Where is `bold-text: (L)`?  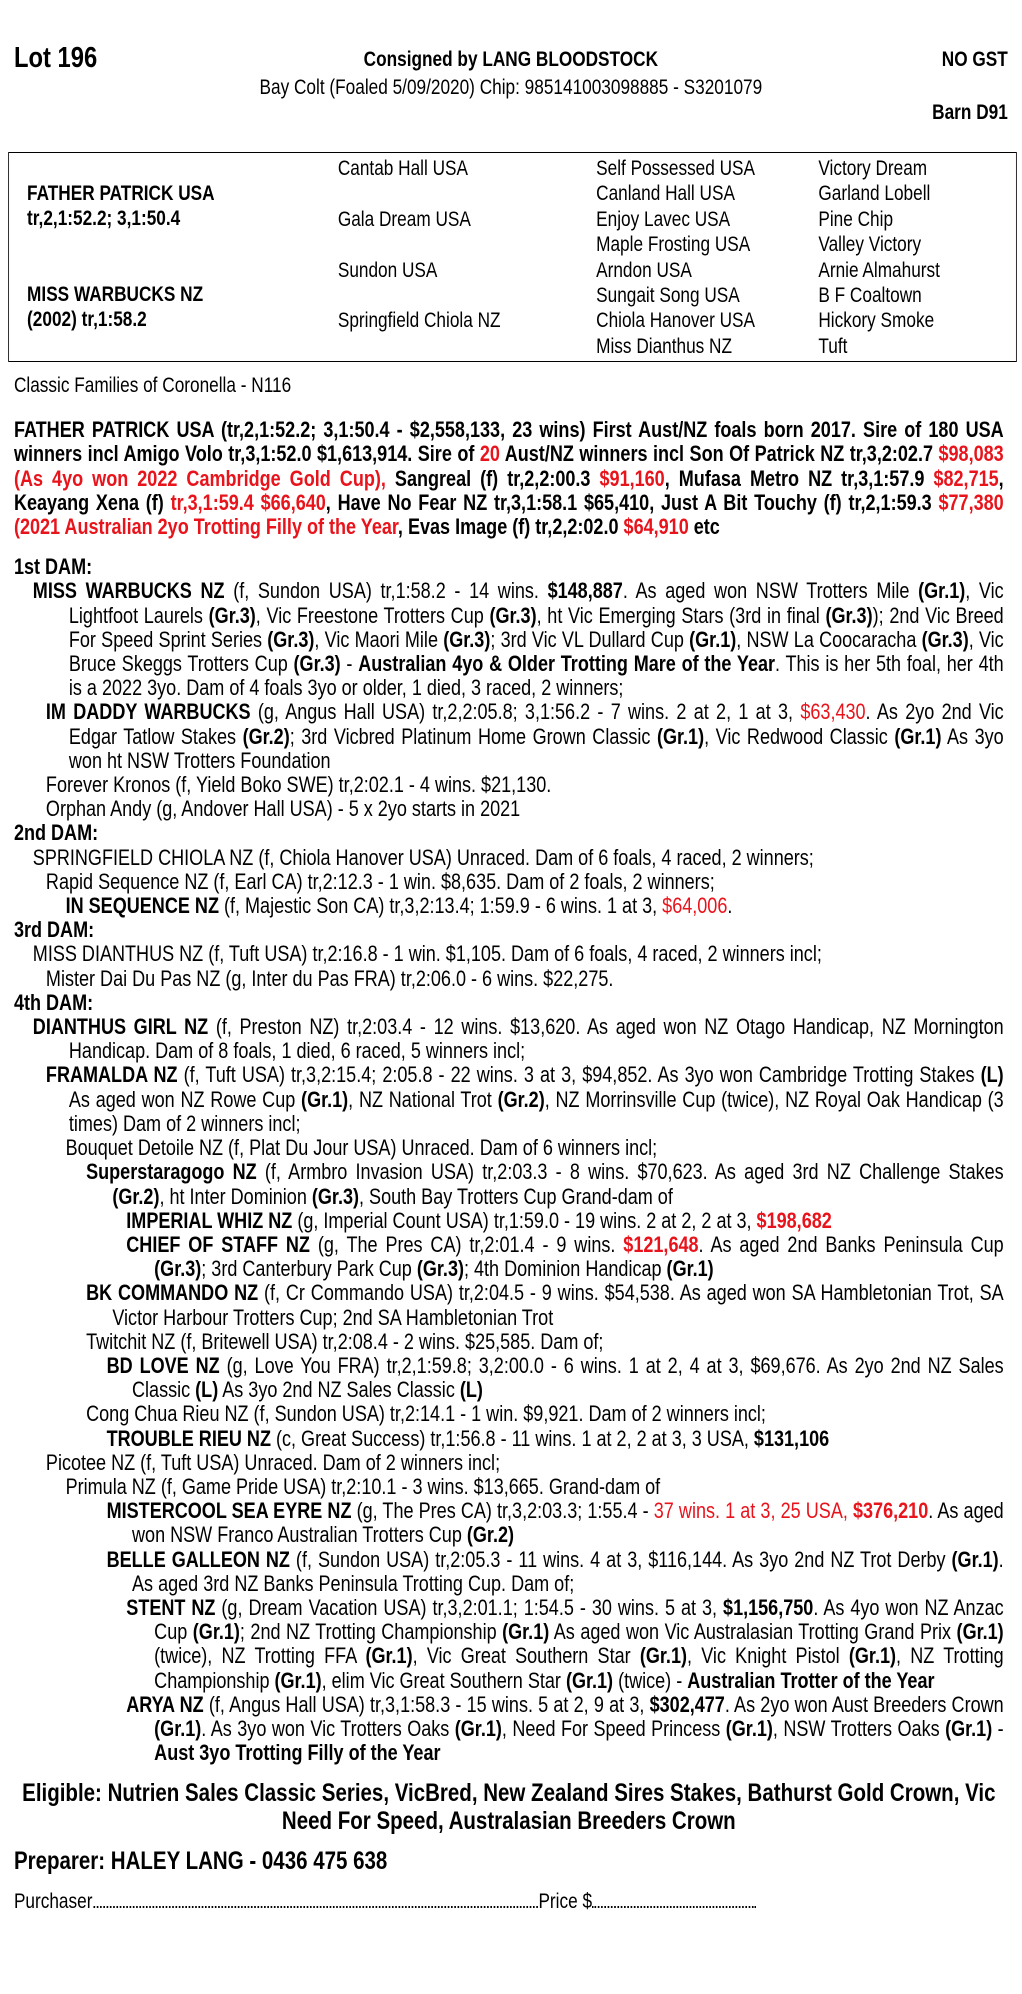
bold-text: (L) is located at coordinates (207, 1390).